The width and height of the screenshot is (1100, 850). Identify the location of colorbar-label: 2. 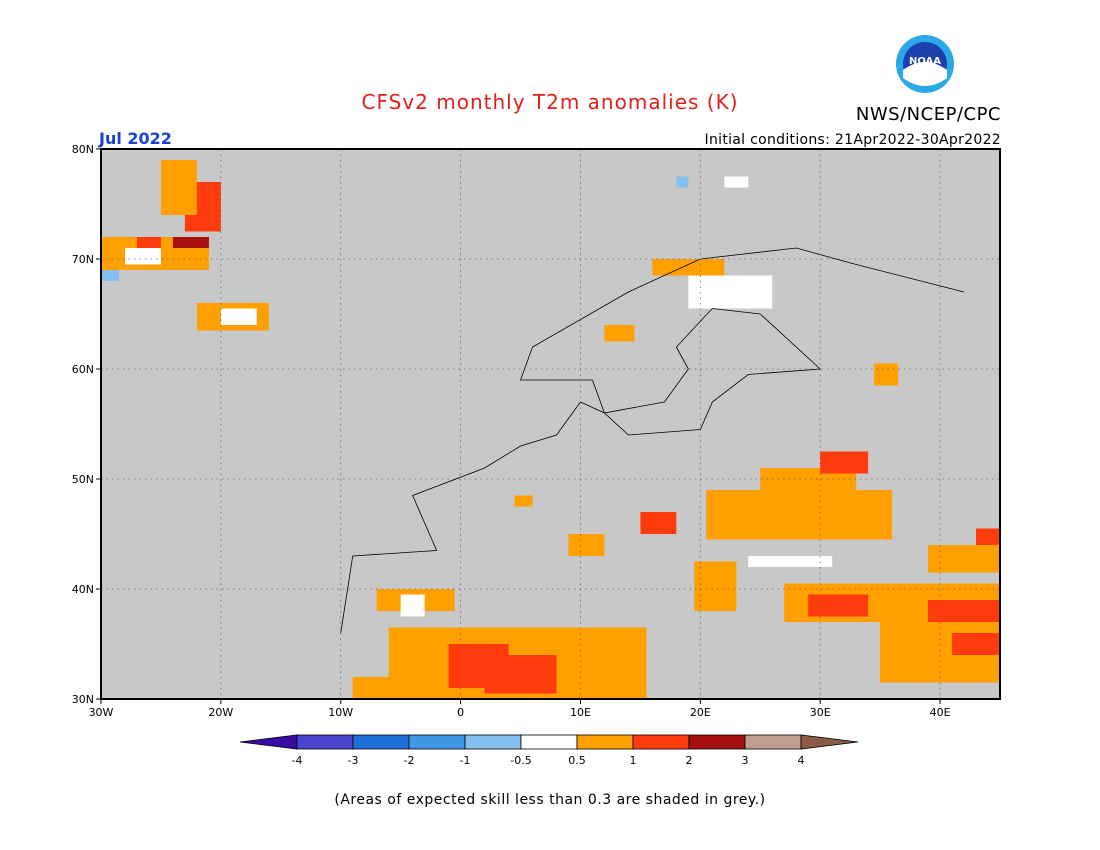
(689, 760).